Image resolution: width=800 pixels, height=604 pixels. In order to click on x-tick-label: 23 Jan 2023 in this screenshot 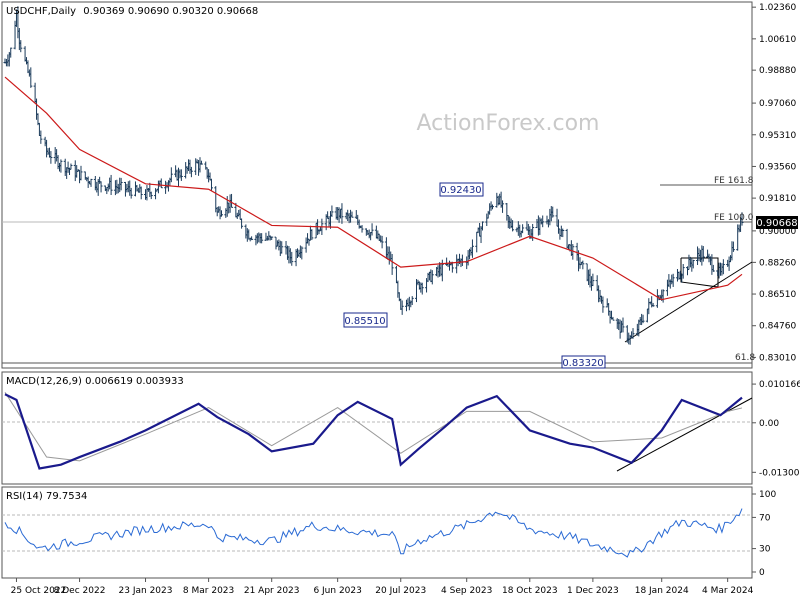, I will do `click(146, 591)`.